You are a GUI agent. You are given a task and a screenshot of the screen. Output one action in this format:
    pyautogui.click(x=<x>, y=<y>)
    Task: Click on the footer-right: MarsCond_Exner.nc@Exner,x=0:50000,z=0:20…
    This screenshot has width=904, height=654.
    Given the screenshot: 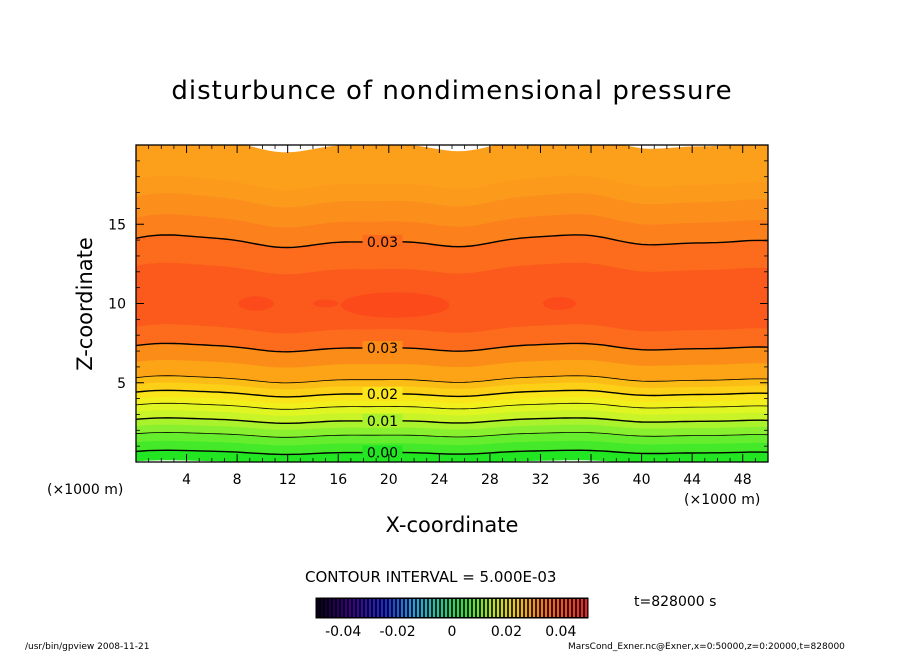 What is the action you would take?
    pyautogui.click(x=706, y=647)
    